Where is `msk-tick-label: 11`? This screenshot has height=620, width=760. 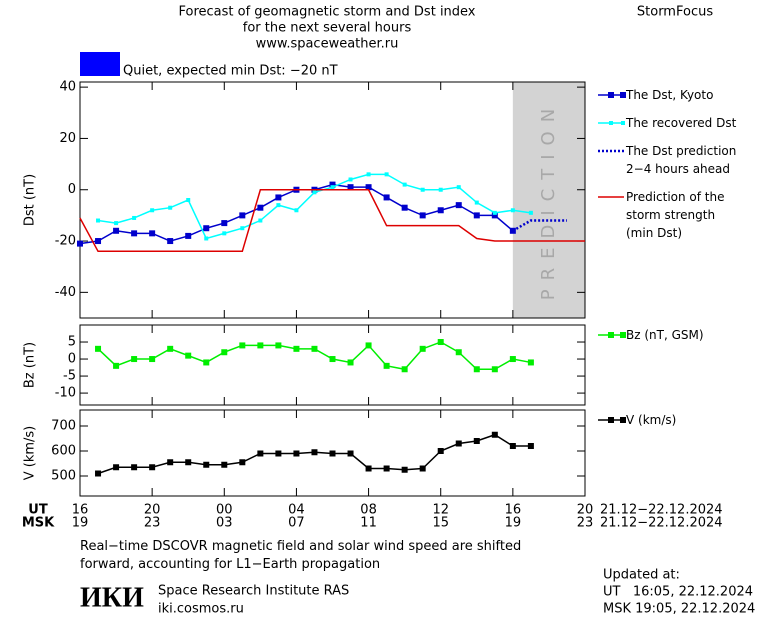 msk-tick-label: 11 is located at coordinates (368, 523).